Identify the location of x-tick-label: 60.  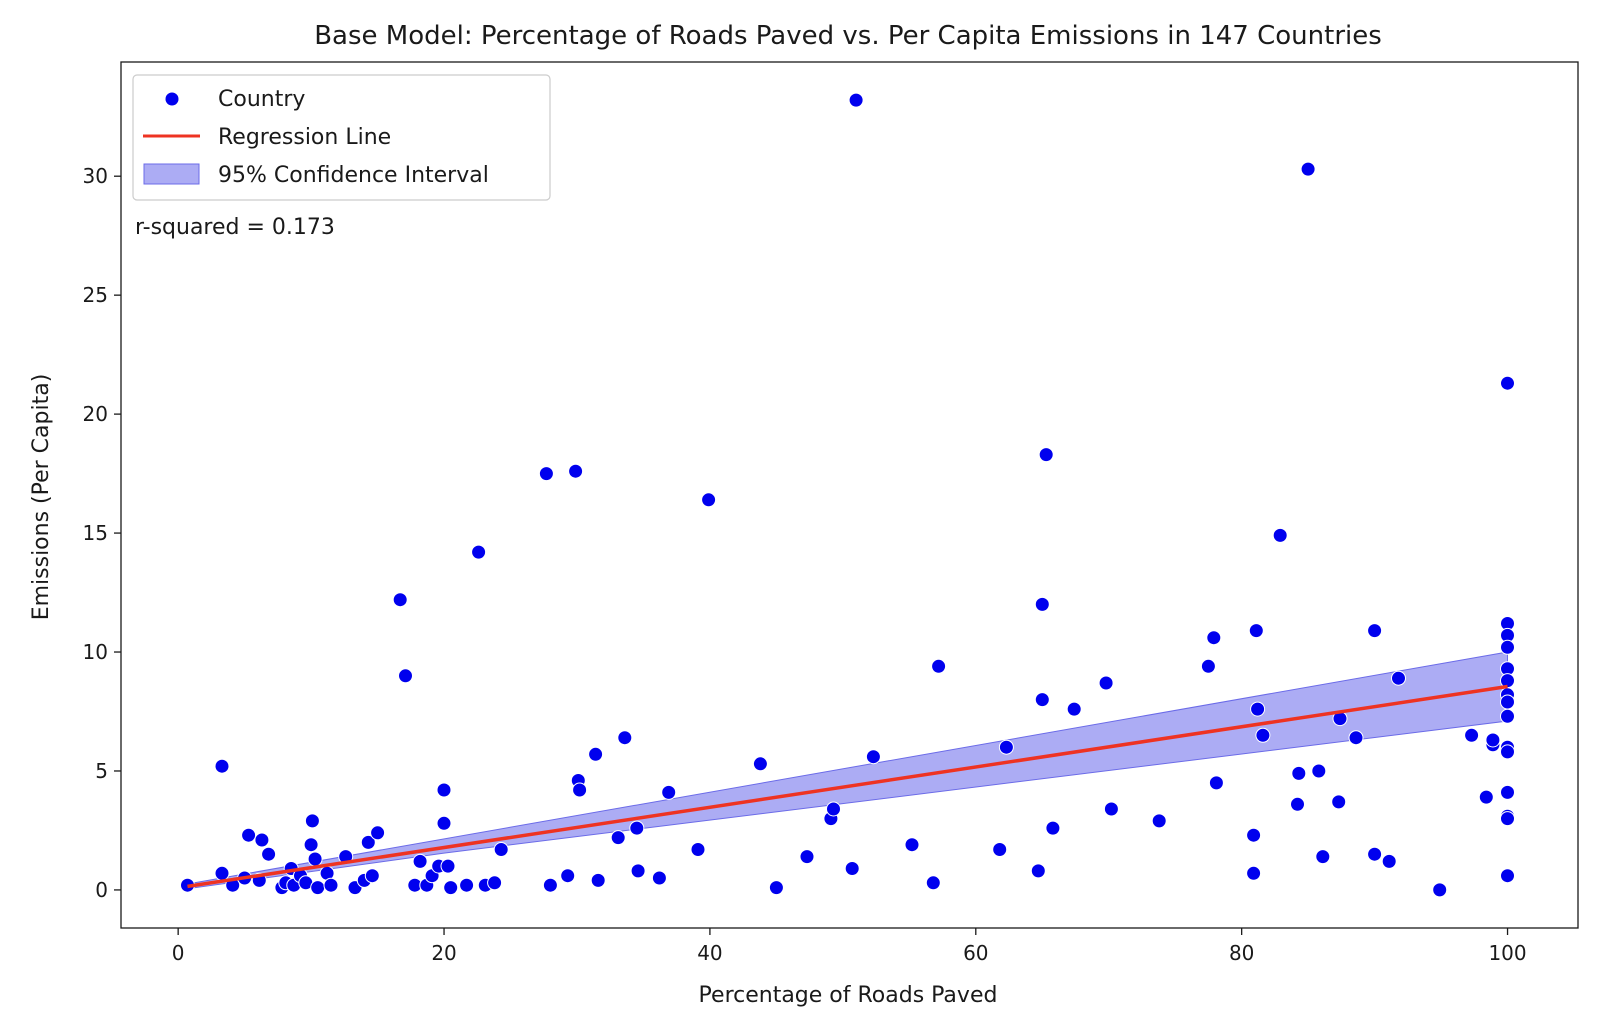
(975, 953).